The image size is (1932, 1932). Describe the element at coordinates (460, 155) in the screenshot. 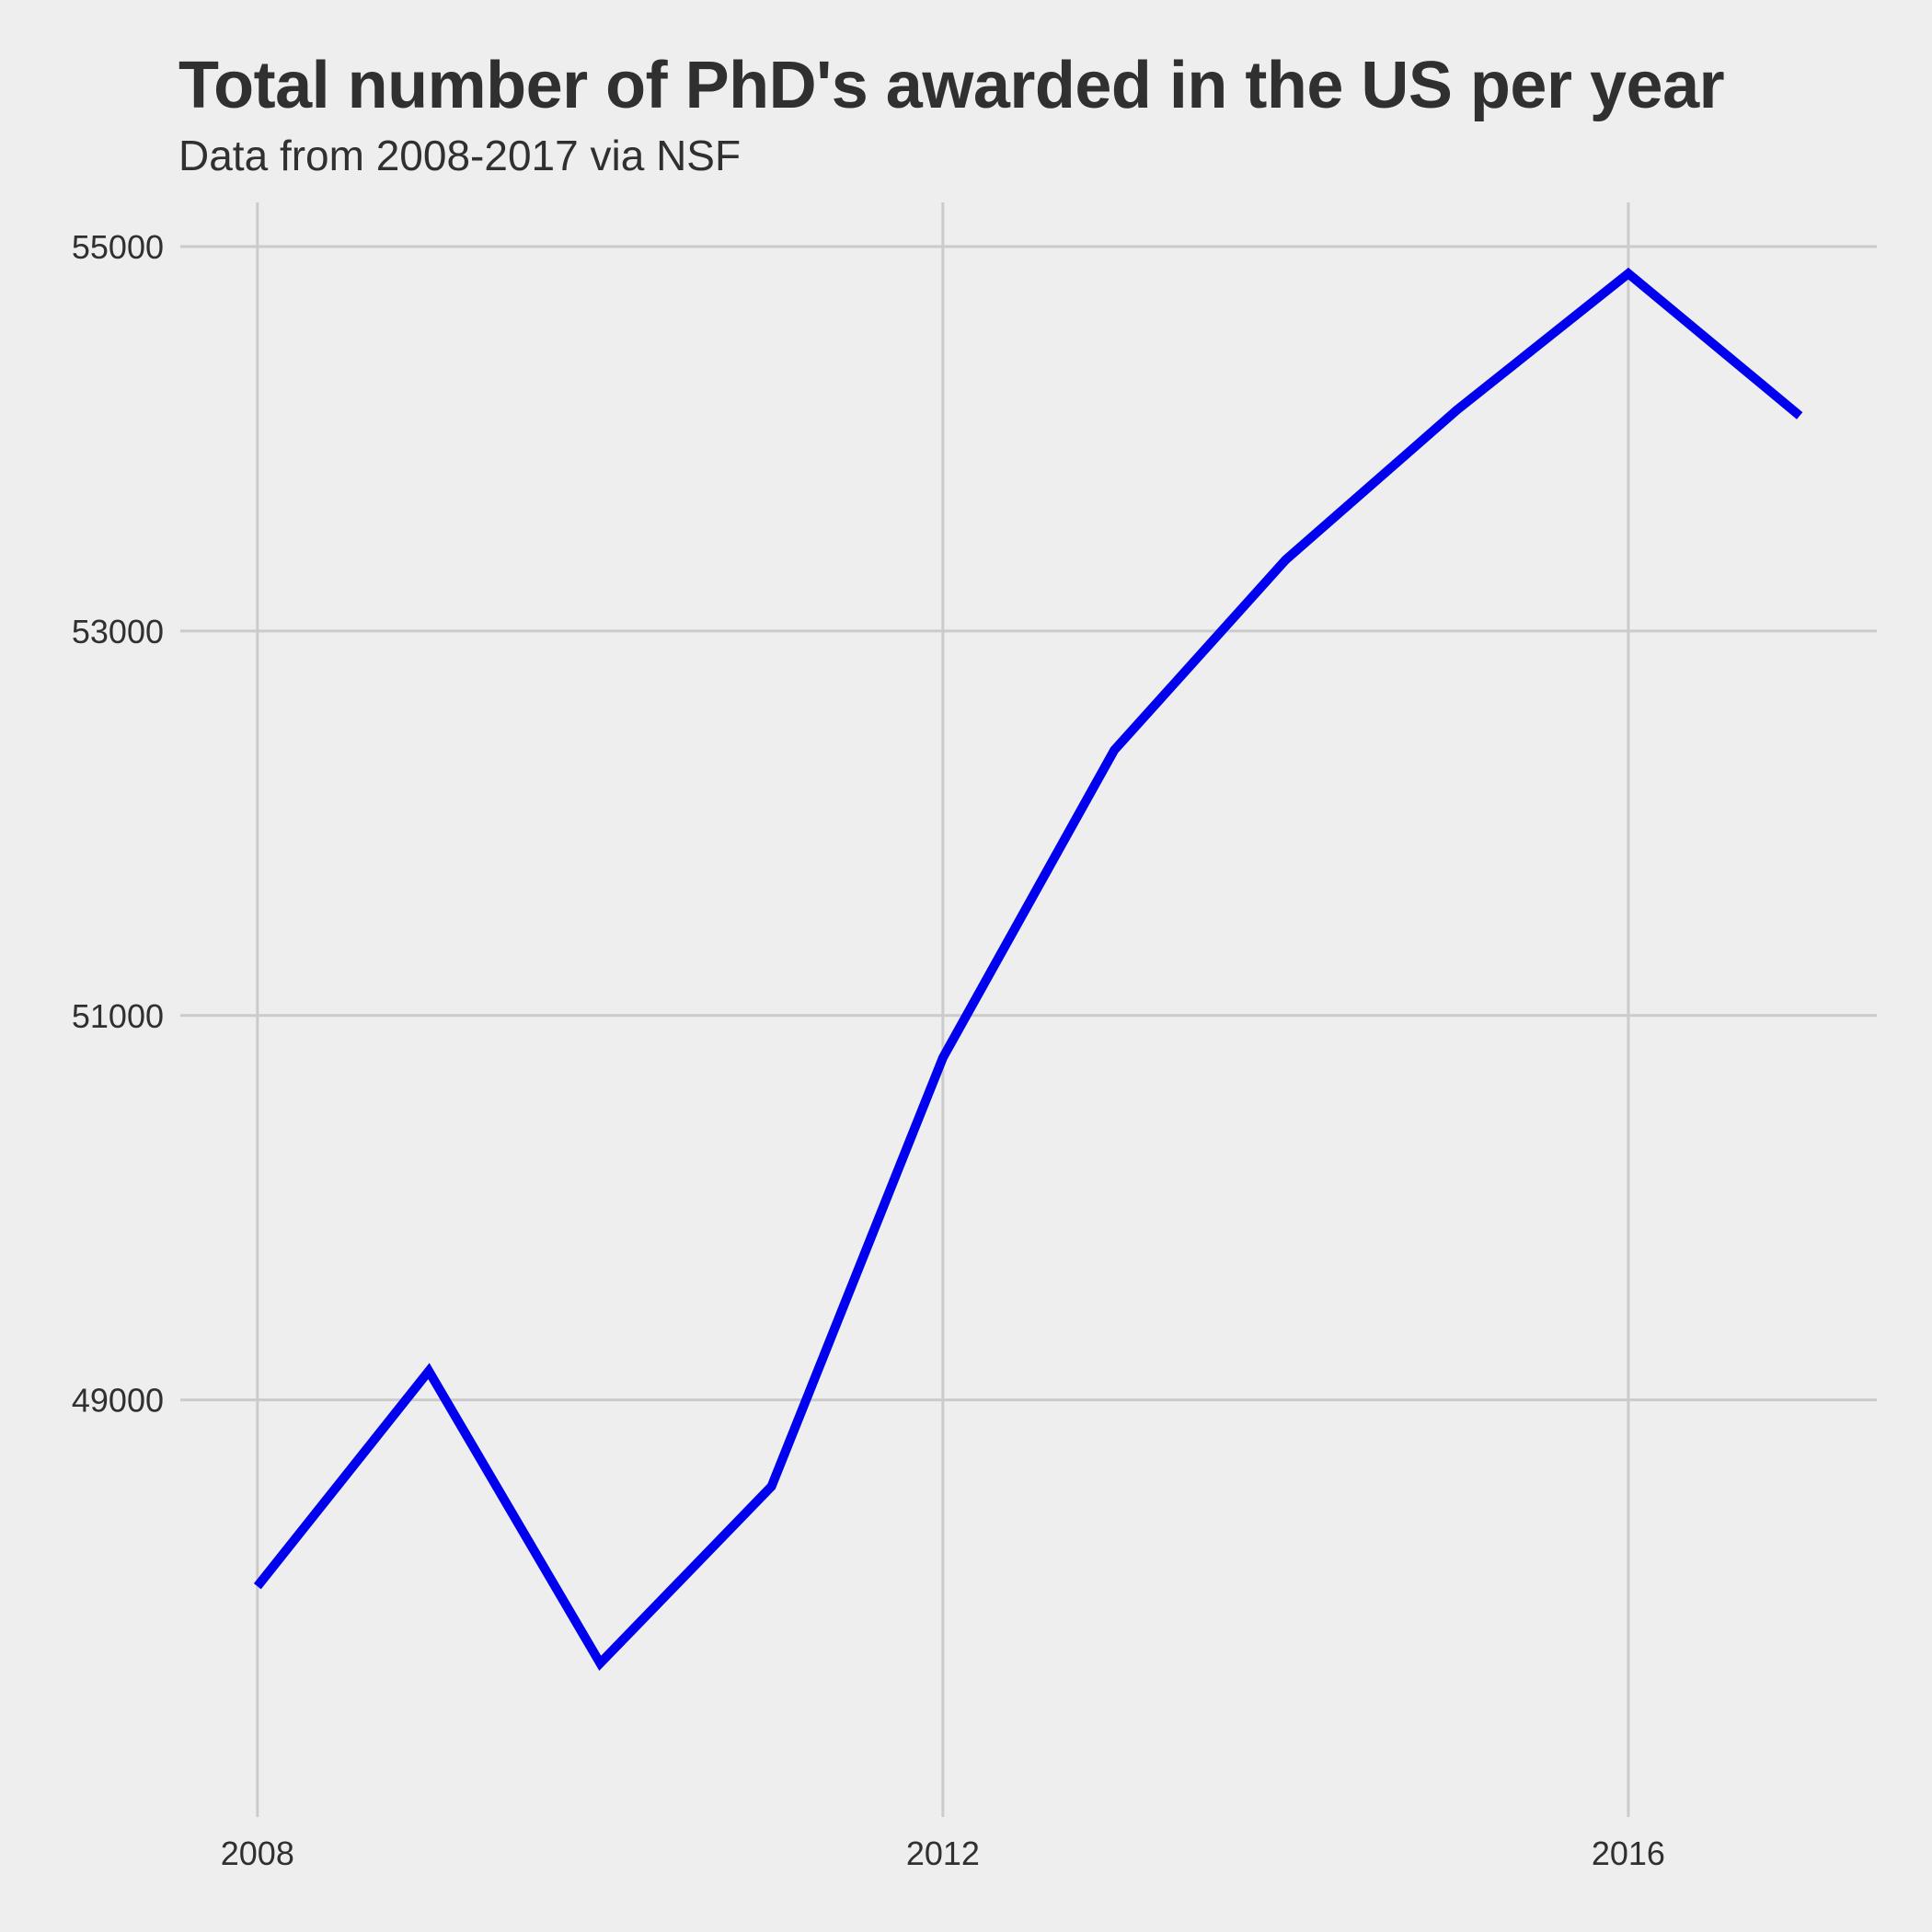

I see `chart-subtitle: Data from 2008-2017 via NSF` at that location.